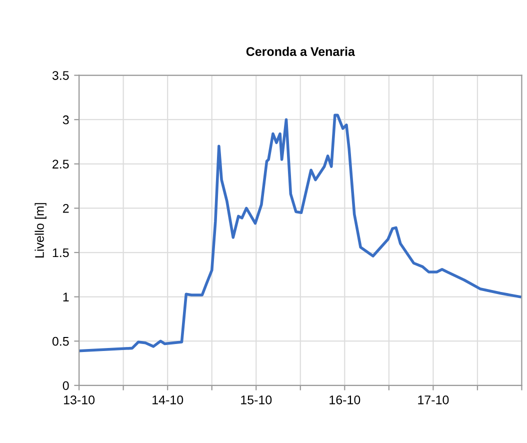 Image resolution: width=527 pixels, height=443 pixels. I want to click on y-tick-label: 1, so click(66, 297).